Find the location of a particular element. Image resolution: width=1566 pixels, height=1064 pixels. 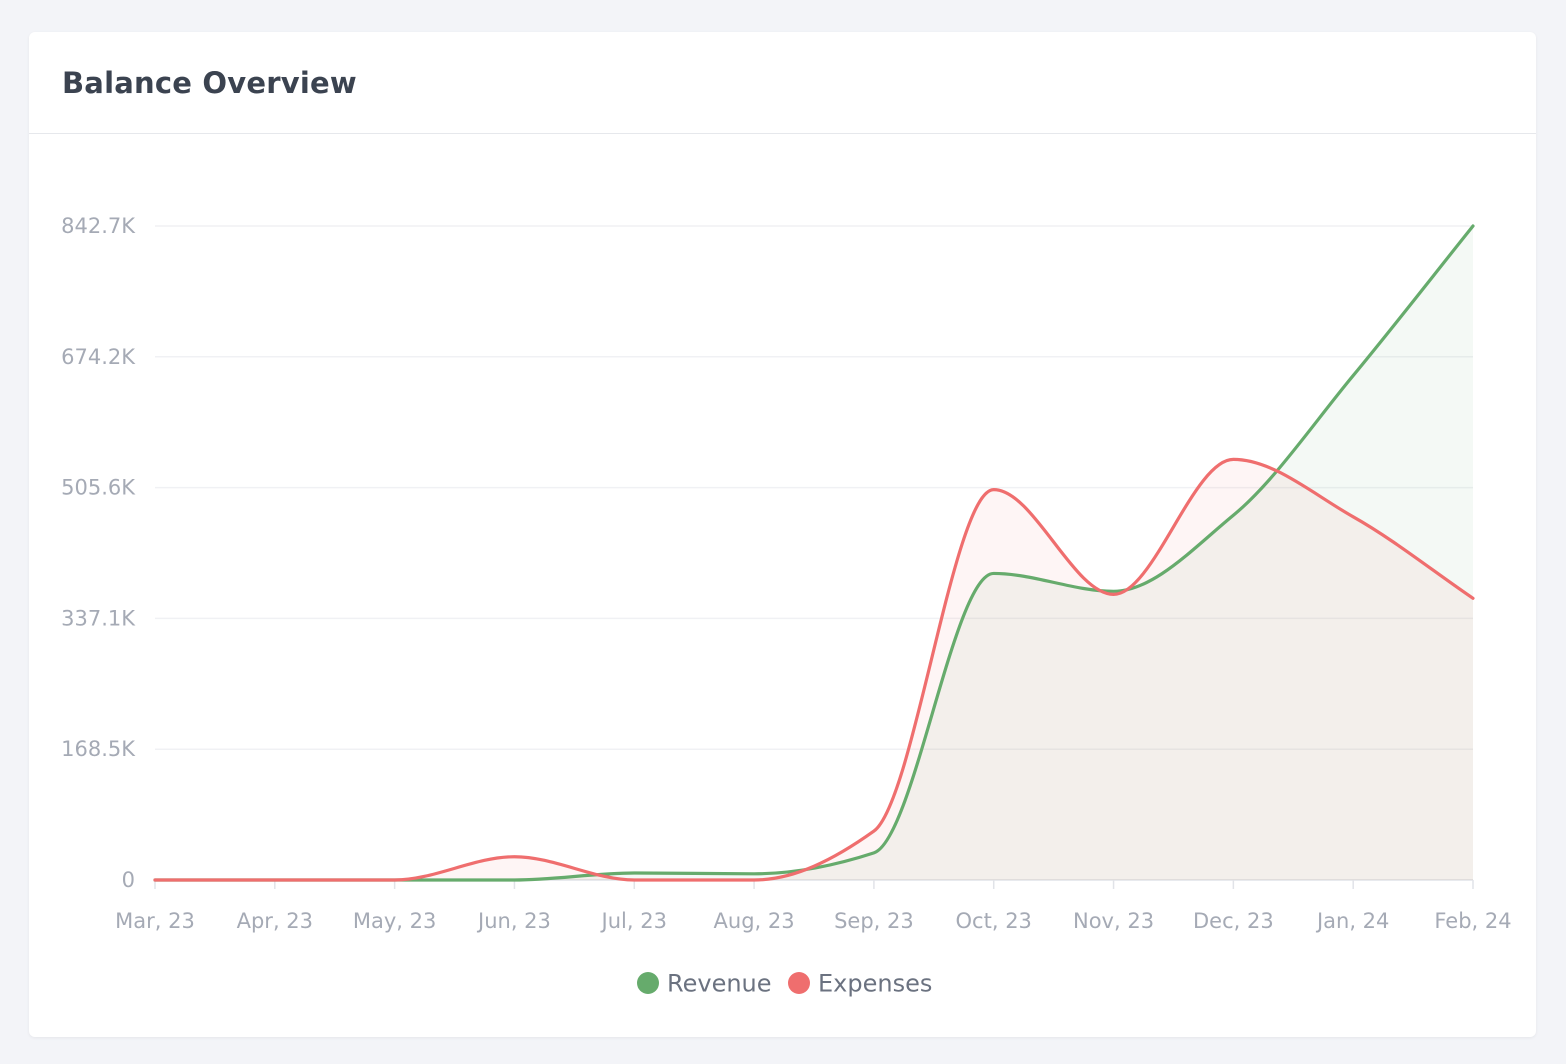

x-tick-label: Sep, 23 is located at coordinates (874, 921).